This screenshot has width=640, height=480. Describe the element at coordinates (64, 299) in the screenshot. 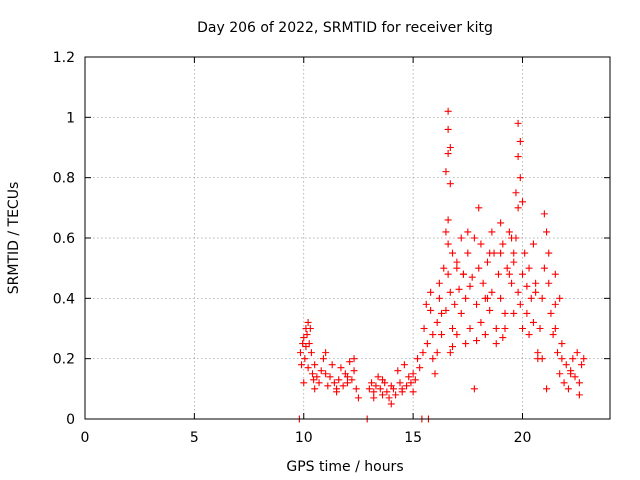

I see `y-tick-label: 0.4` at that location.